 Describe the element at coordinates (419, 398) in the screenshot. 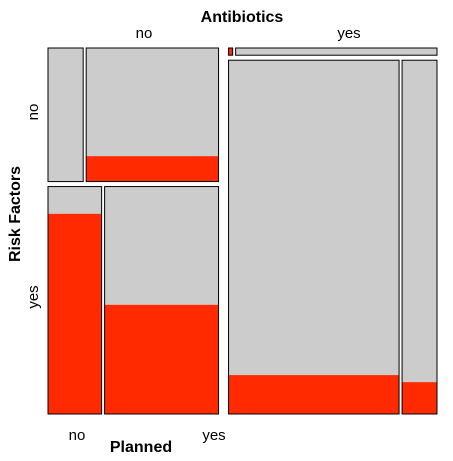

I see `tile-ab-yes-rf-yes-planned-yes-outcome-fill` at that location.